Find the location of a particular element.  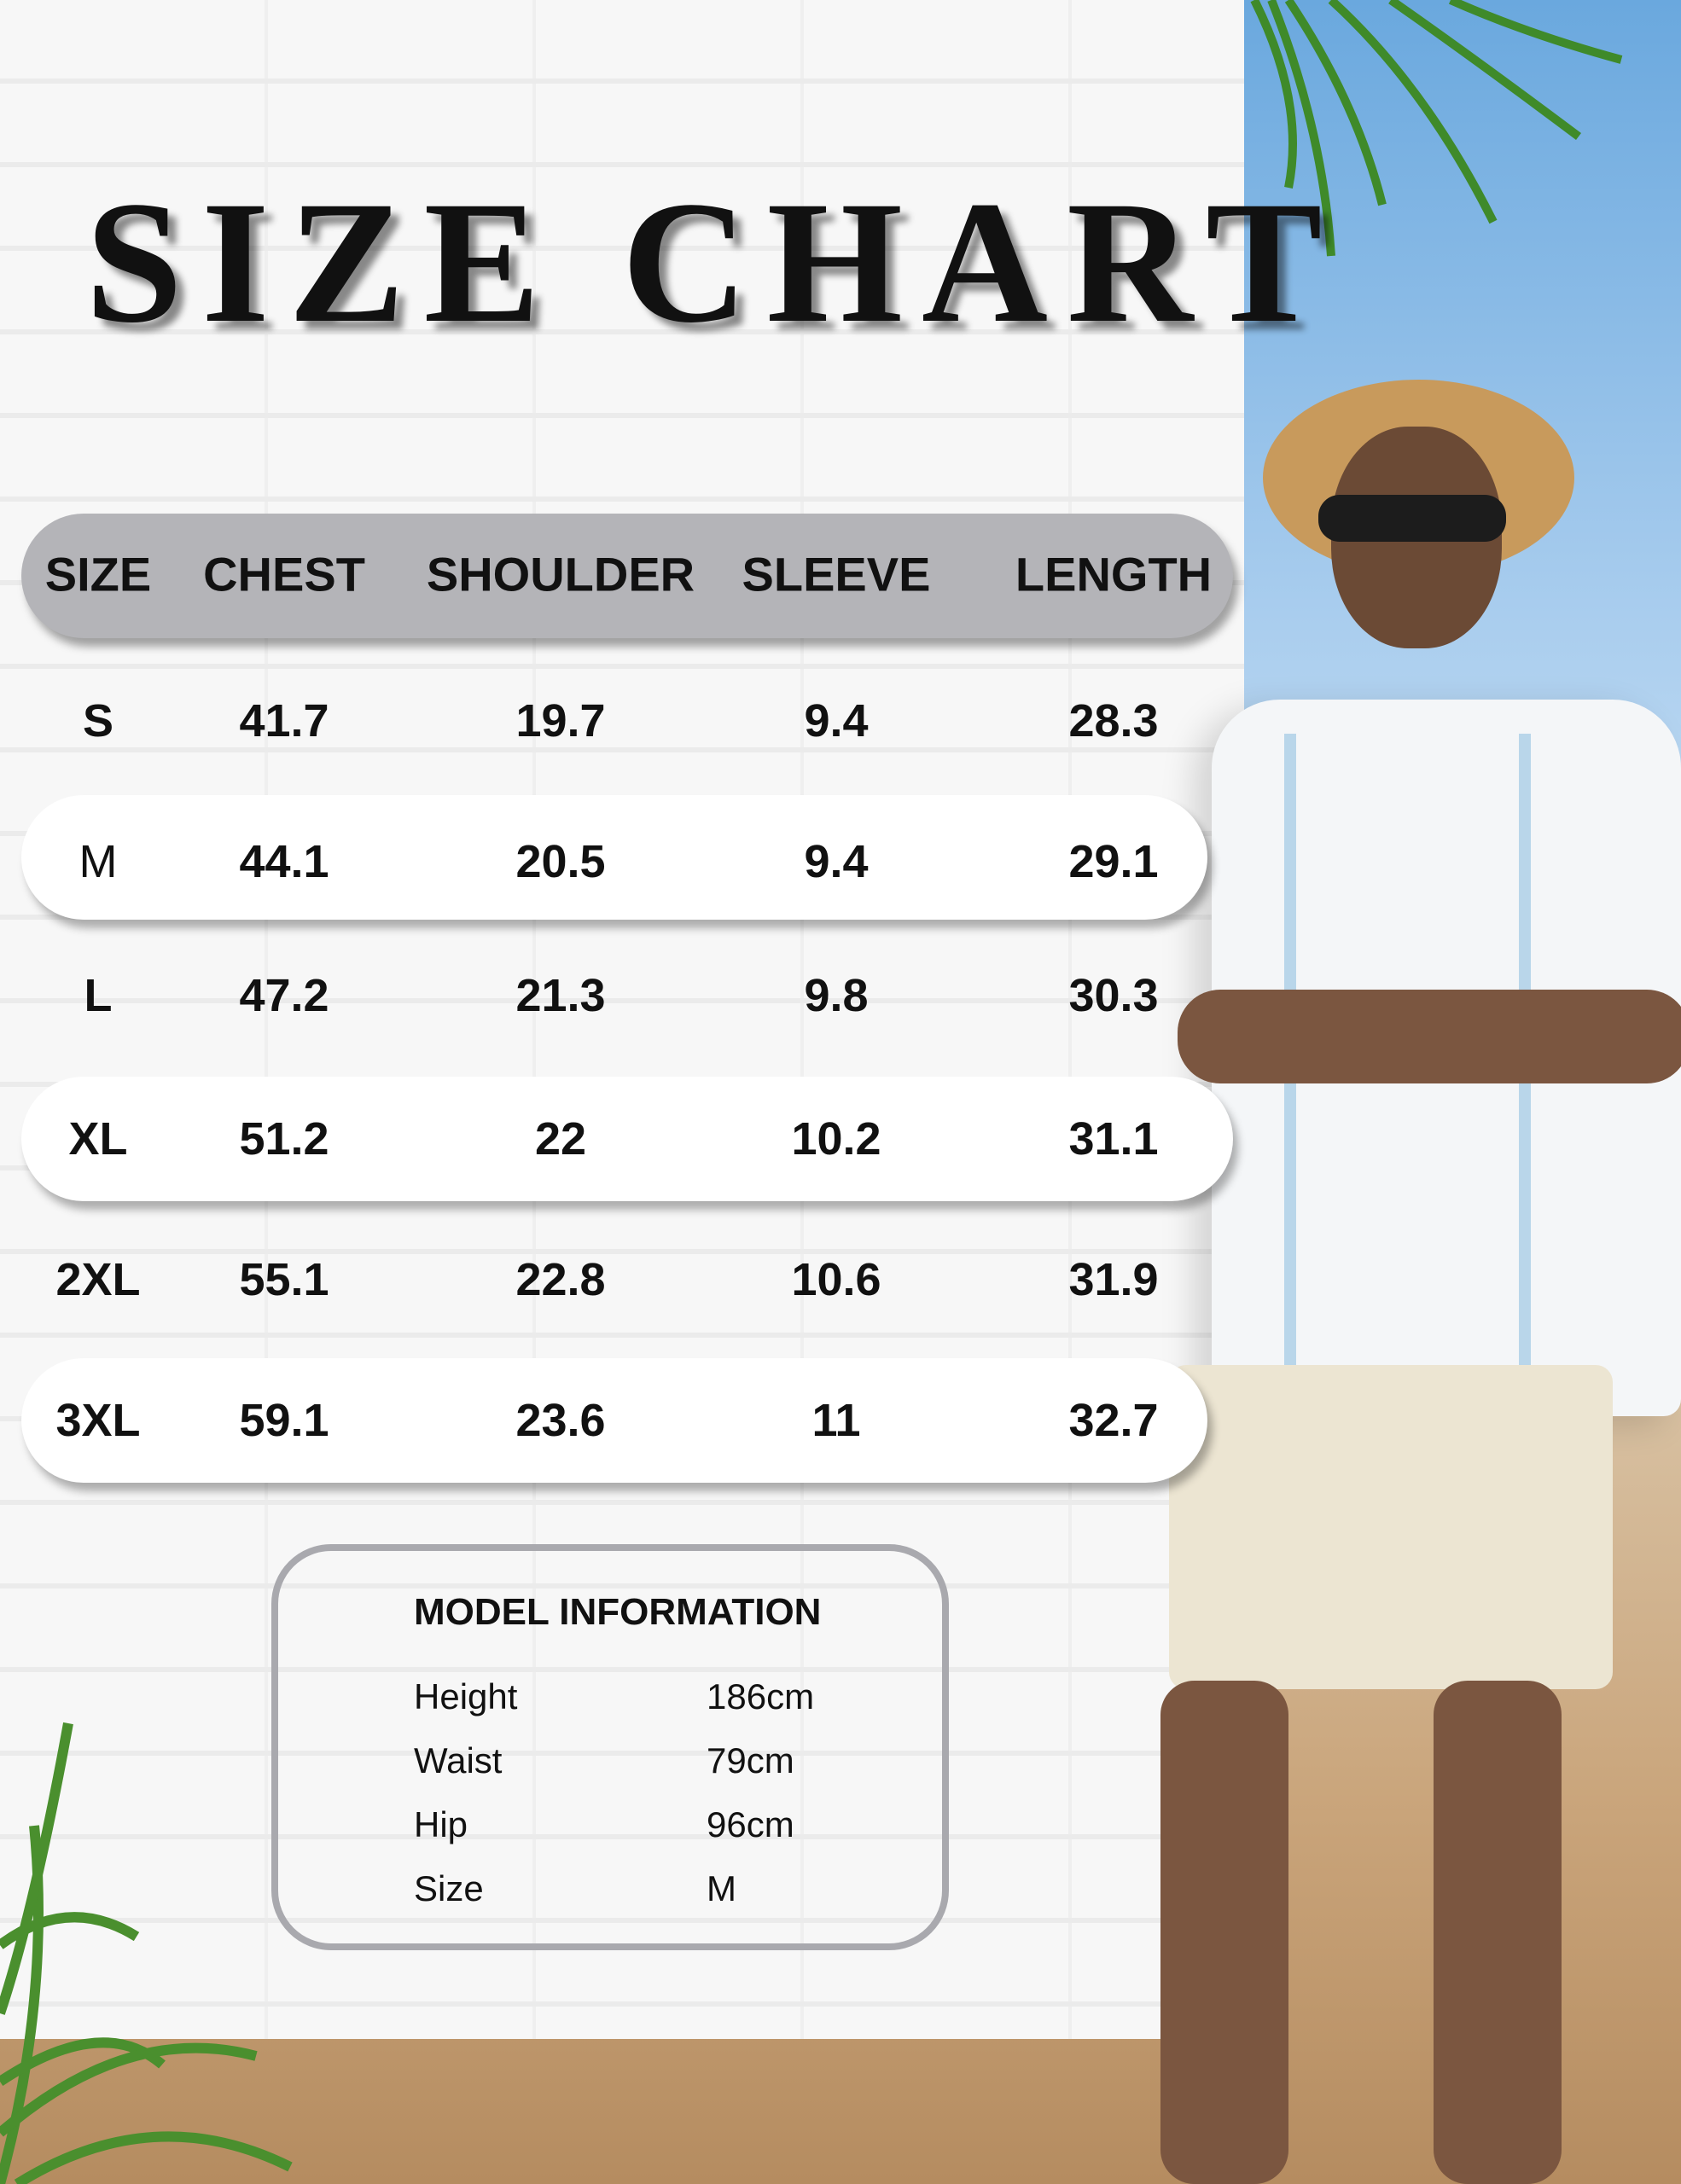

cell-shoulder: 20.5 is located at coordinates (560, 862).